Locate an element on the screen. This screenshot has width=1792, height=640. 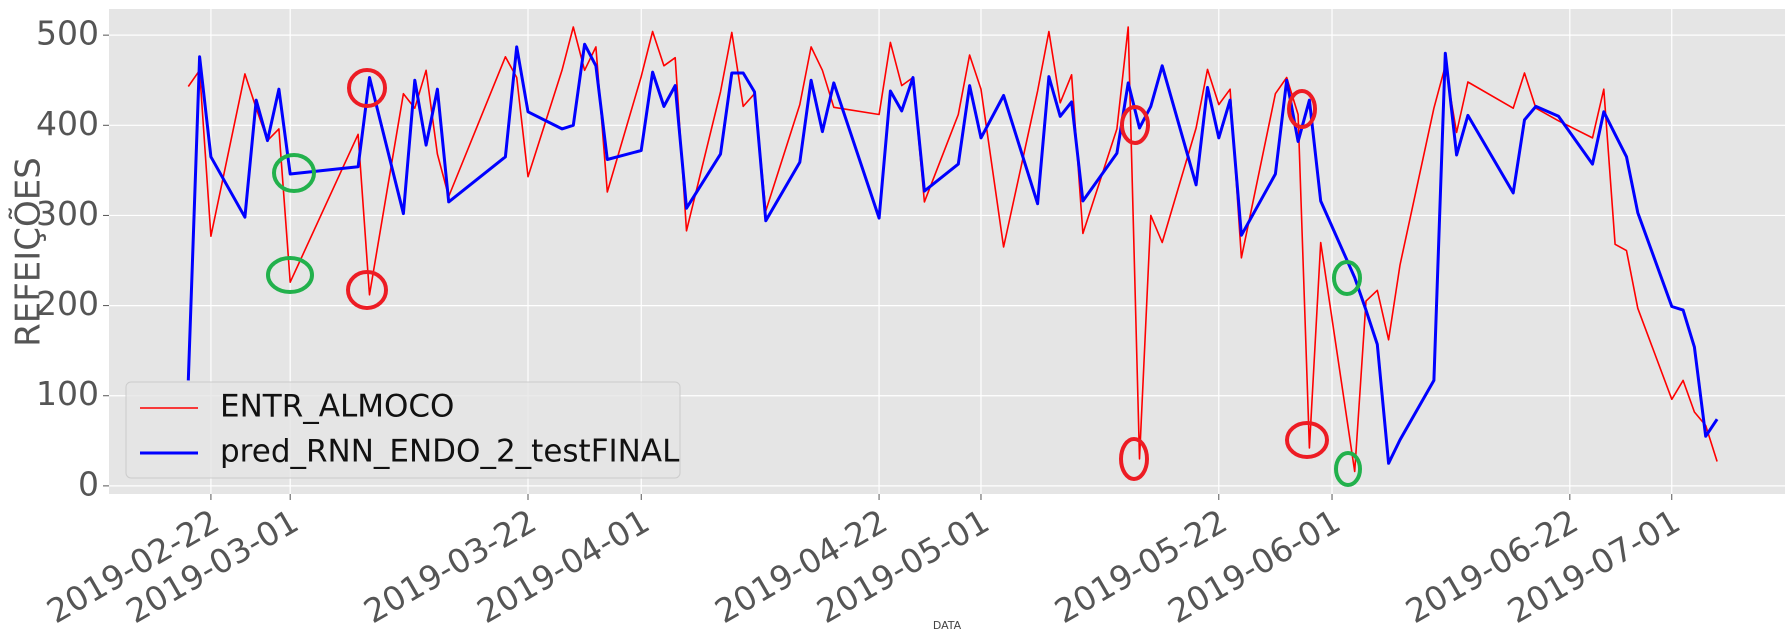
y-tick-label: 200 is located at coordinates (67, 303).